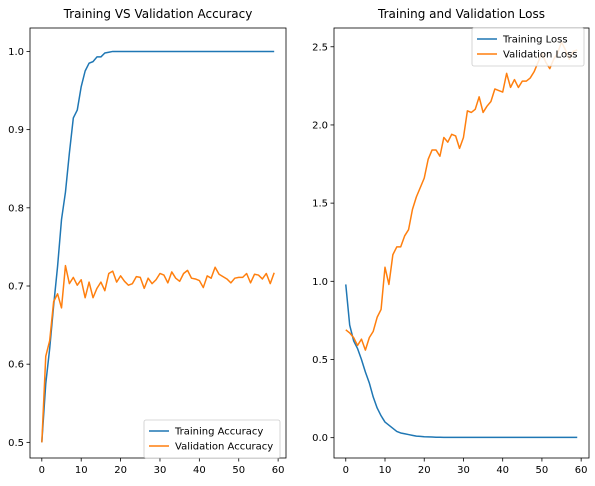 The width and height of the screenshot is (595, 486). I want to click on y-tick-label: 0.7, so click(16, 287).